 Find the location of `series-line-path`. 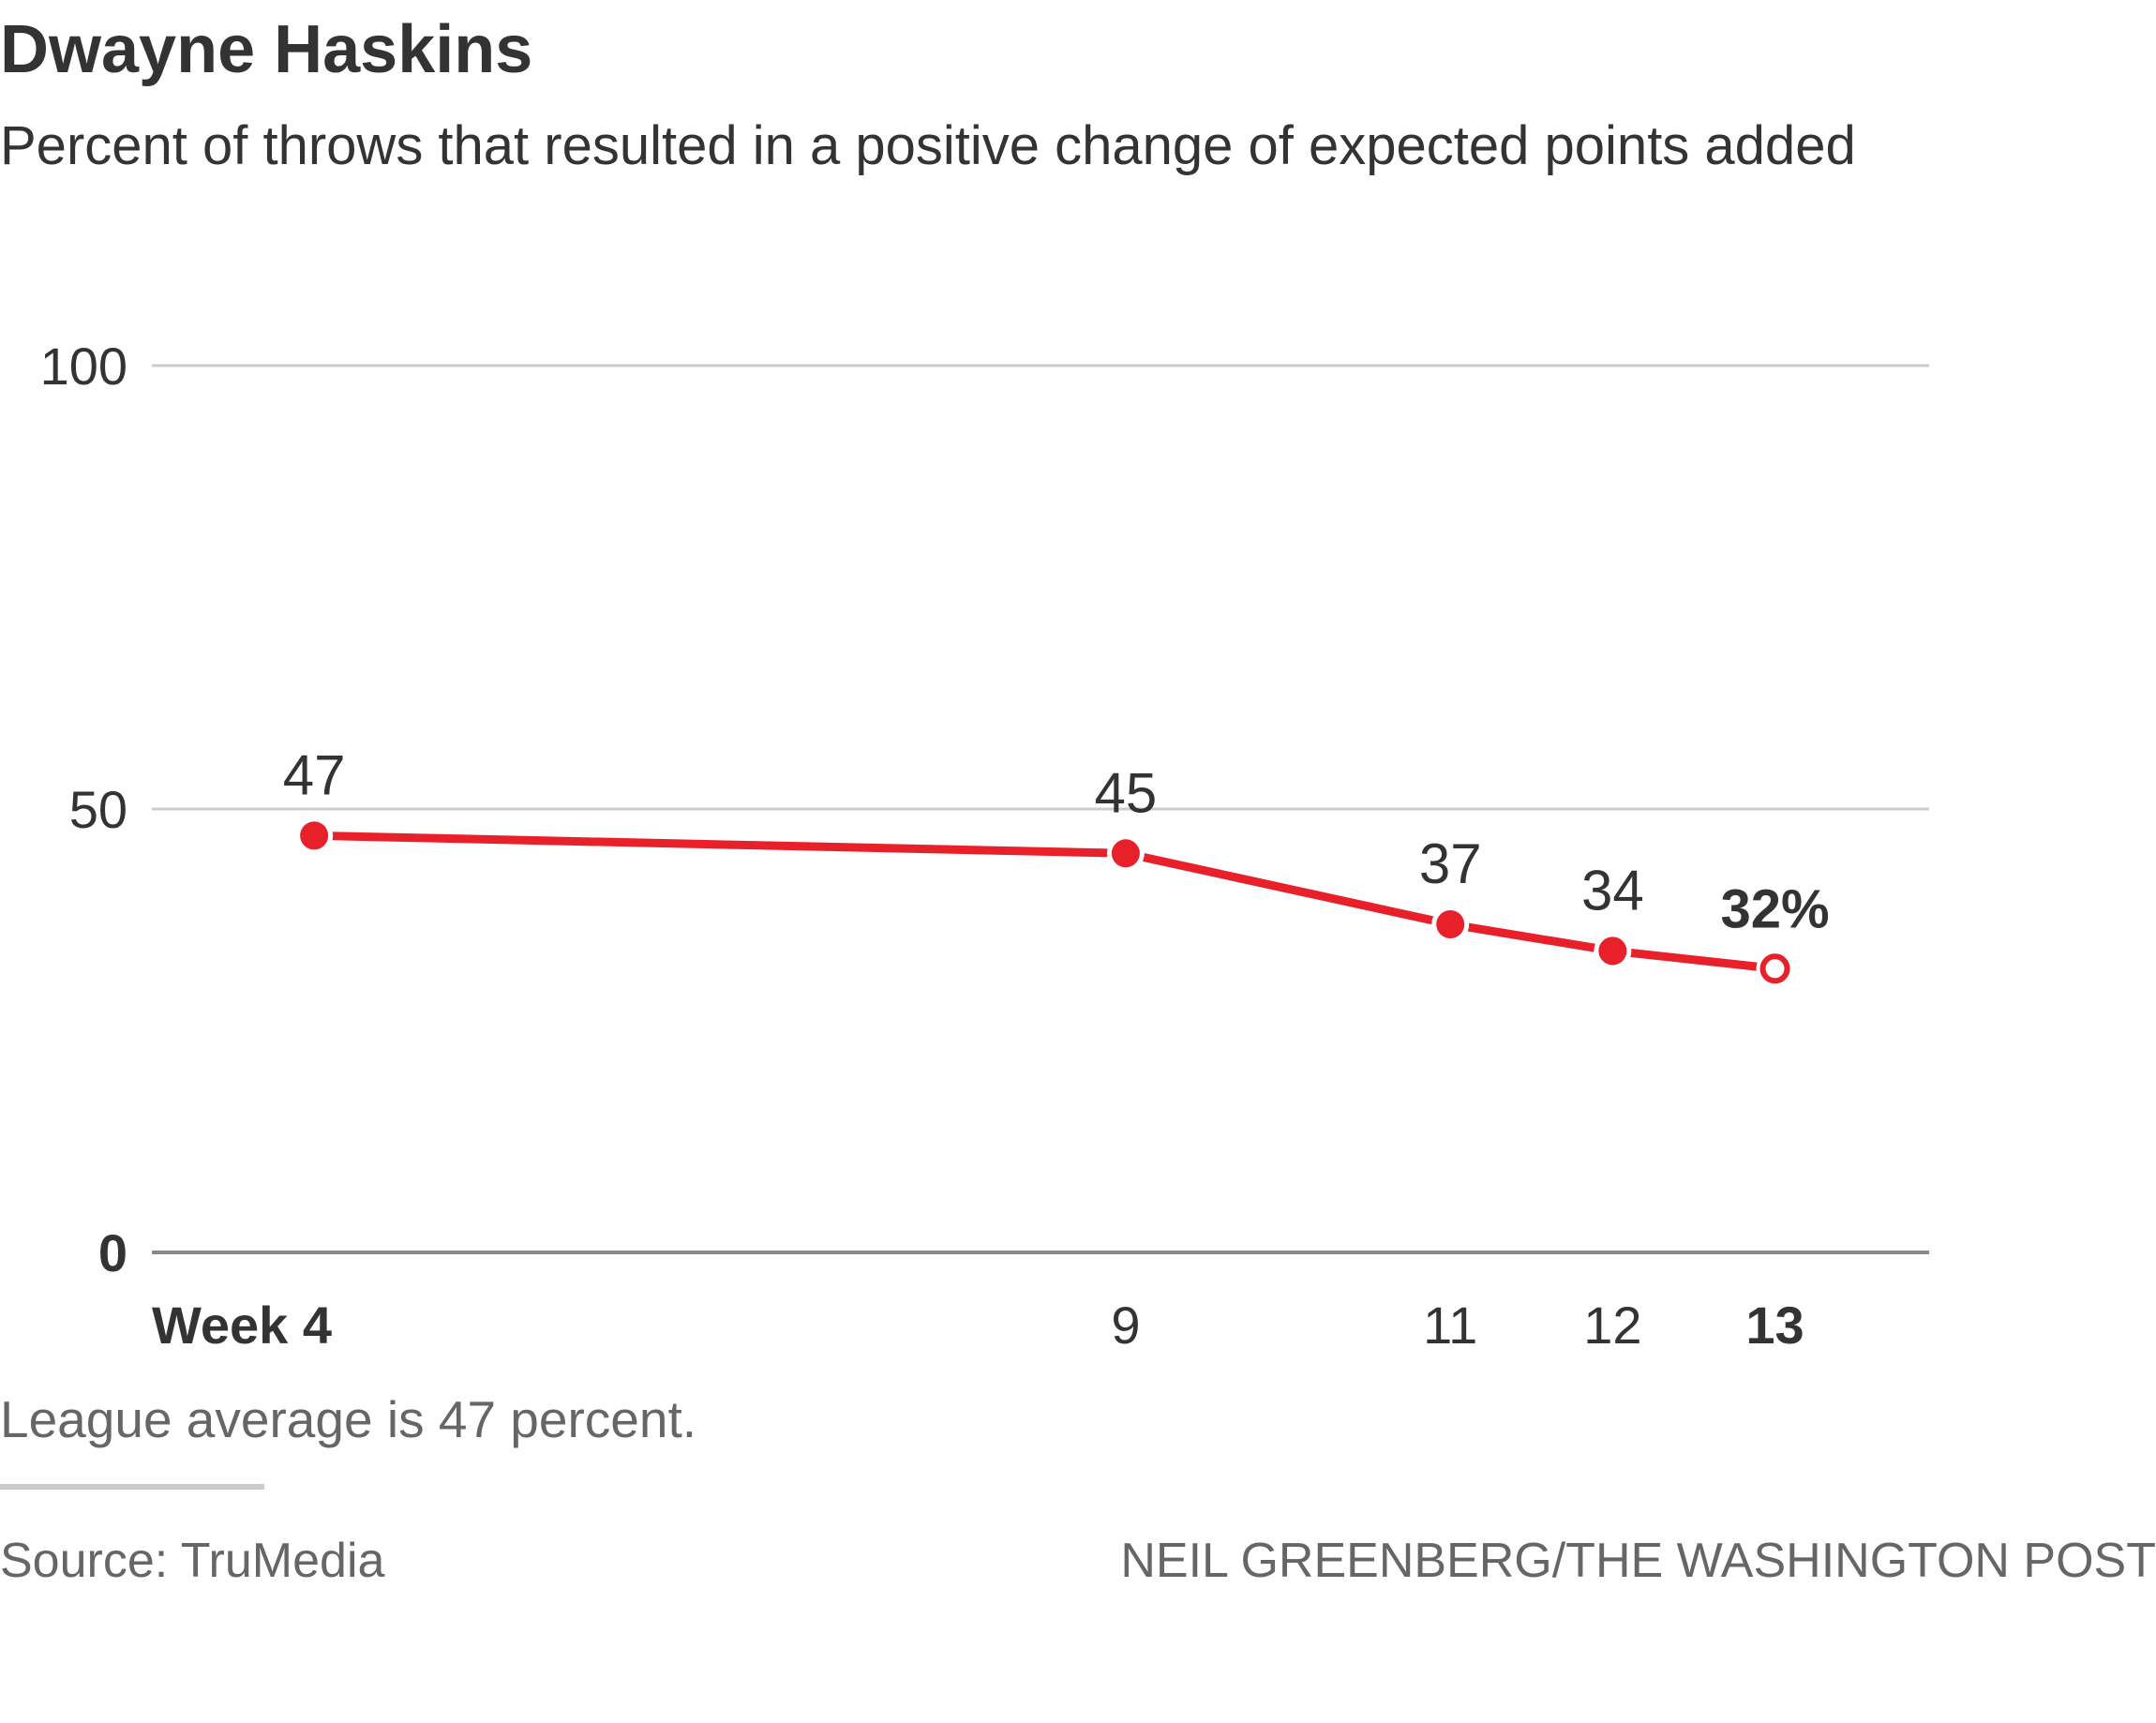

series-line-path is located at coordinates (1045, 902).